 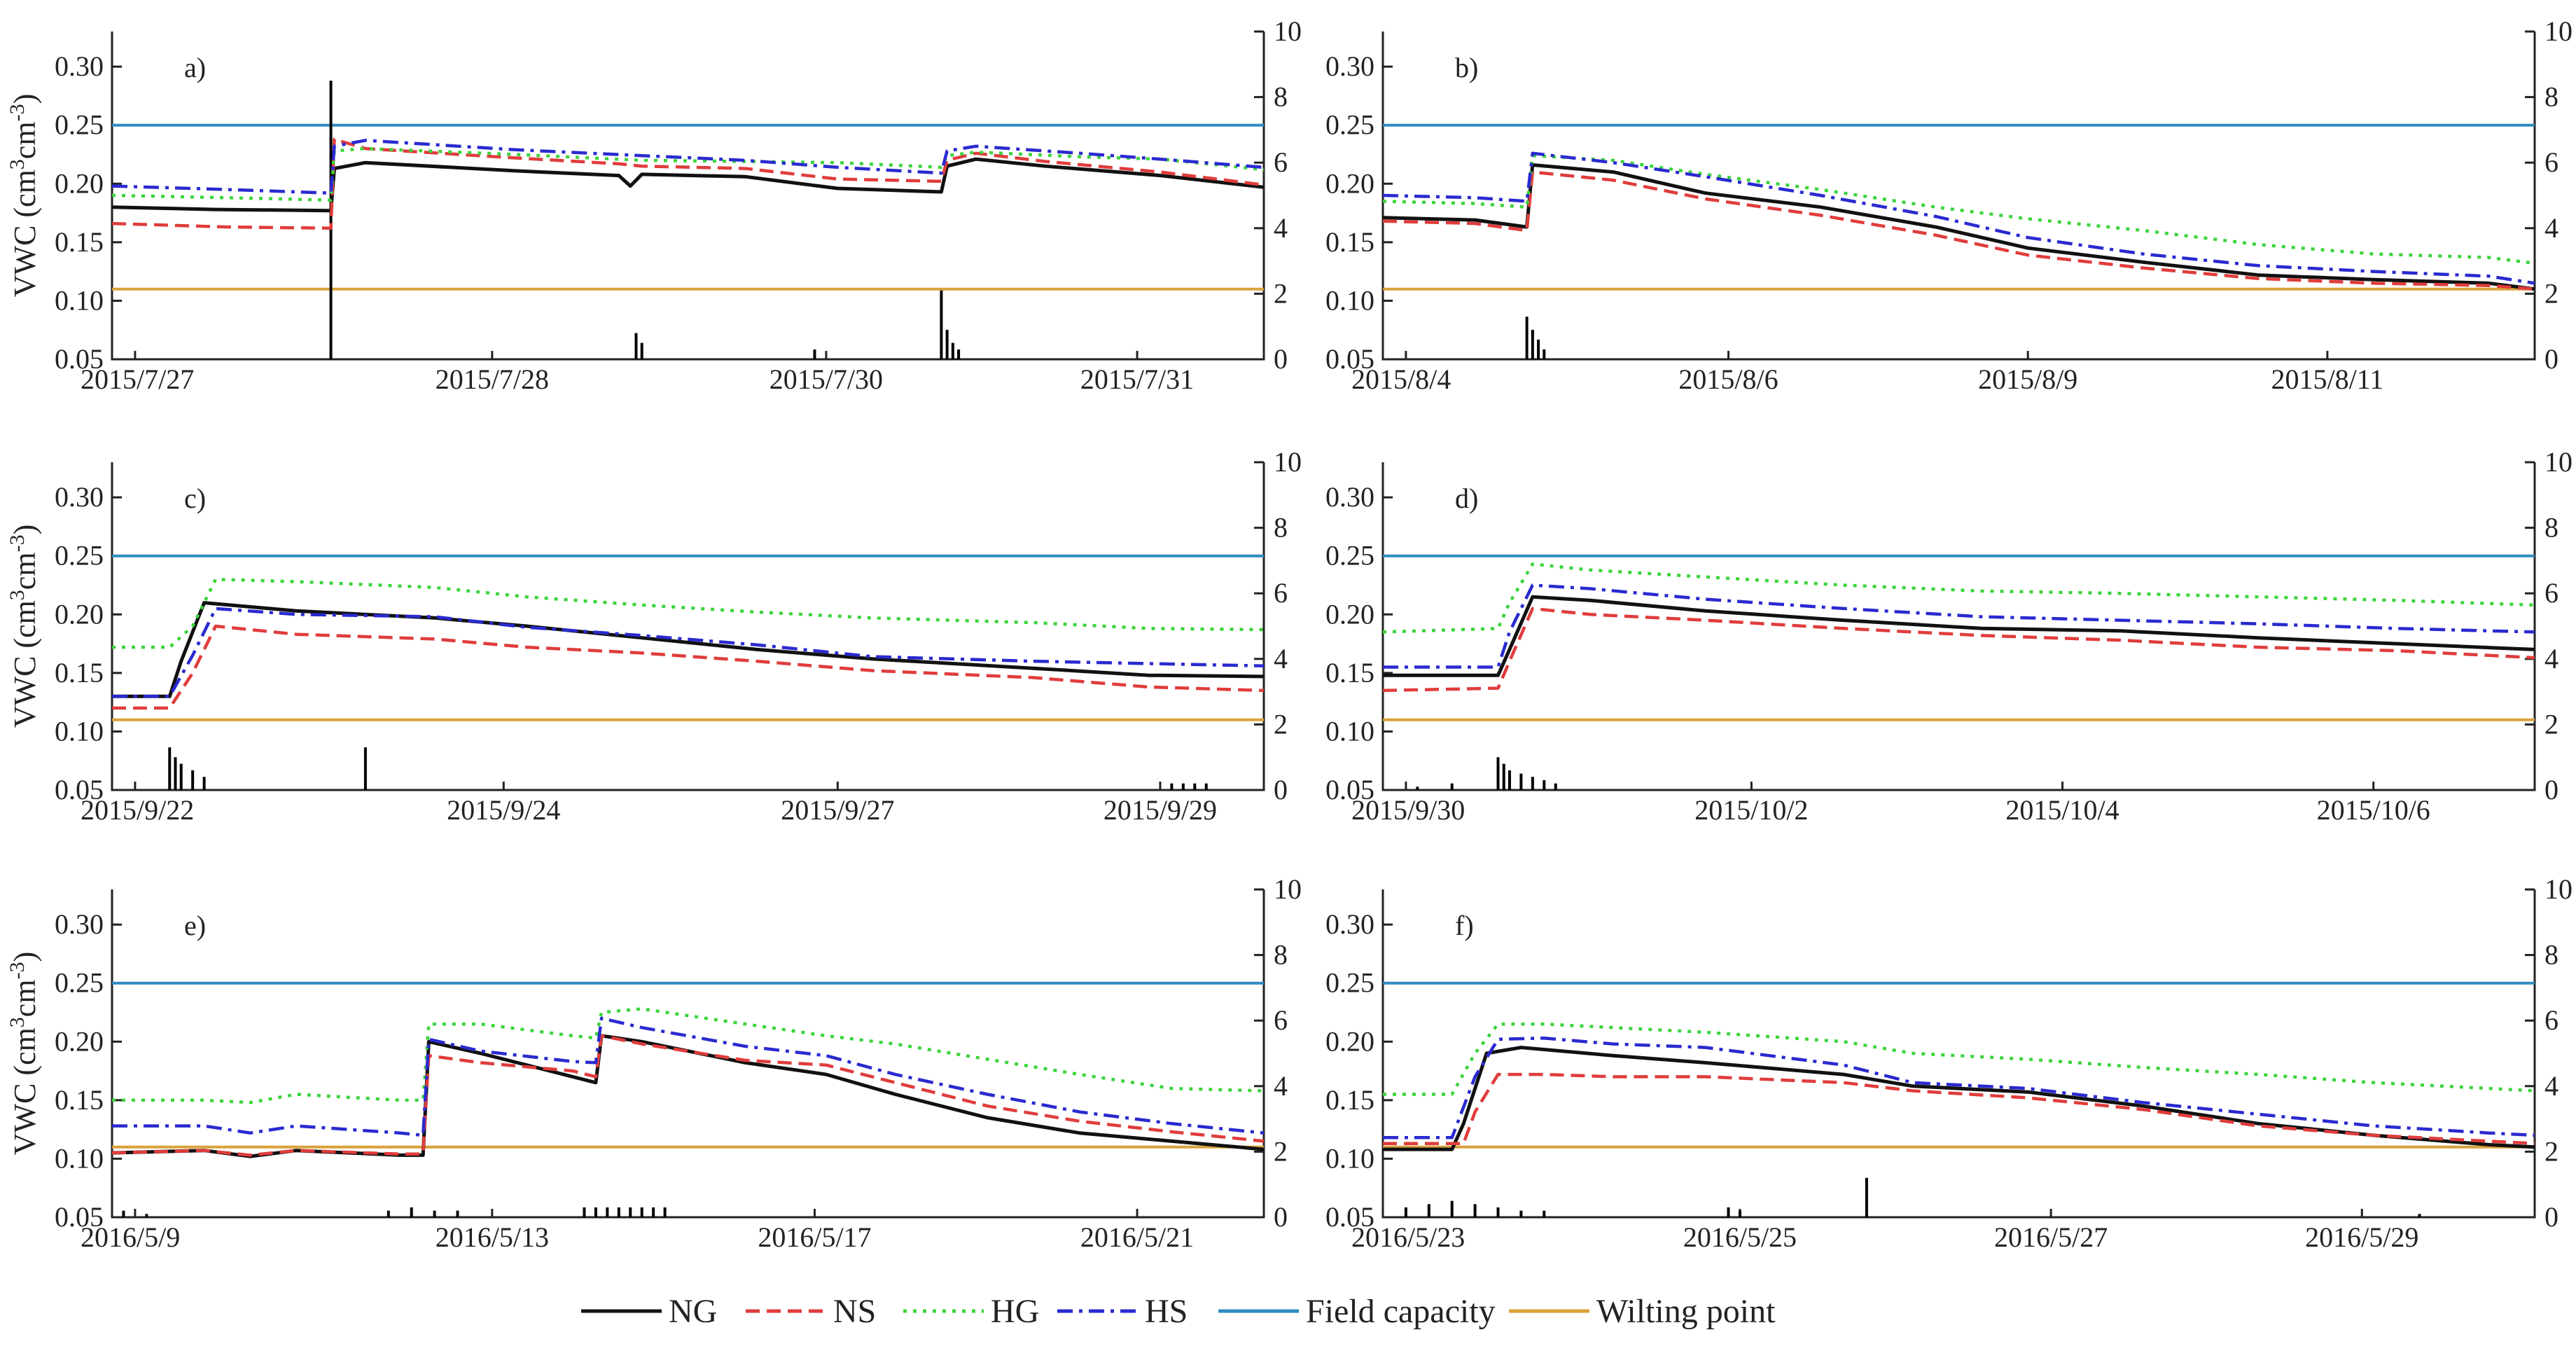 What do you see at coordinates (195, 498) in the screenshot?
I see `panel-label: c)` at bounding box center [195, 498].